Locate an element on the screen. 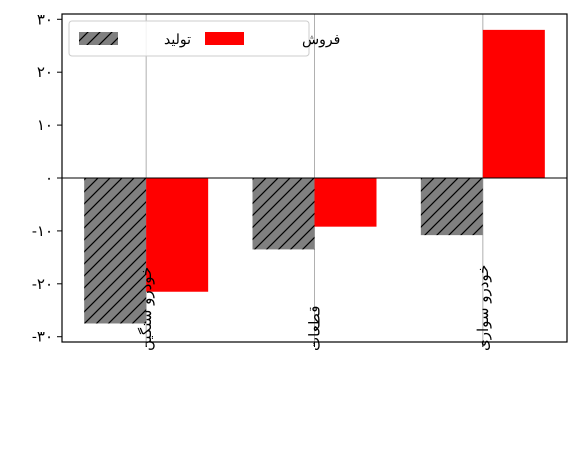  y-tick-label: ۲۰ is located at coordinates (45, 72).